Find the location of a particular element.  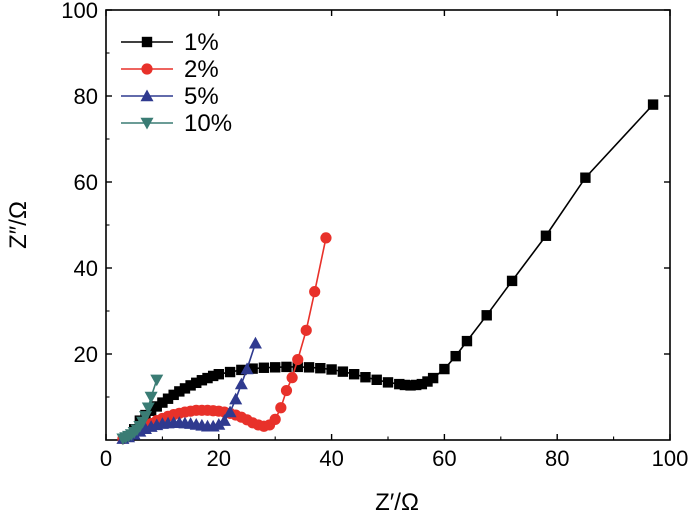

y-tick-label: 80 is located at coordinates (86, 96).